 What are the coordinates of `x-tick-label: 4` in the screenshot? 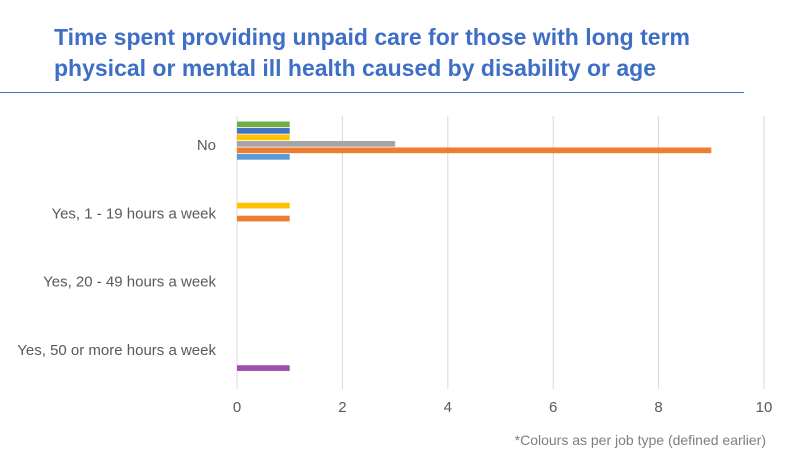 It's located at (448, 407).